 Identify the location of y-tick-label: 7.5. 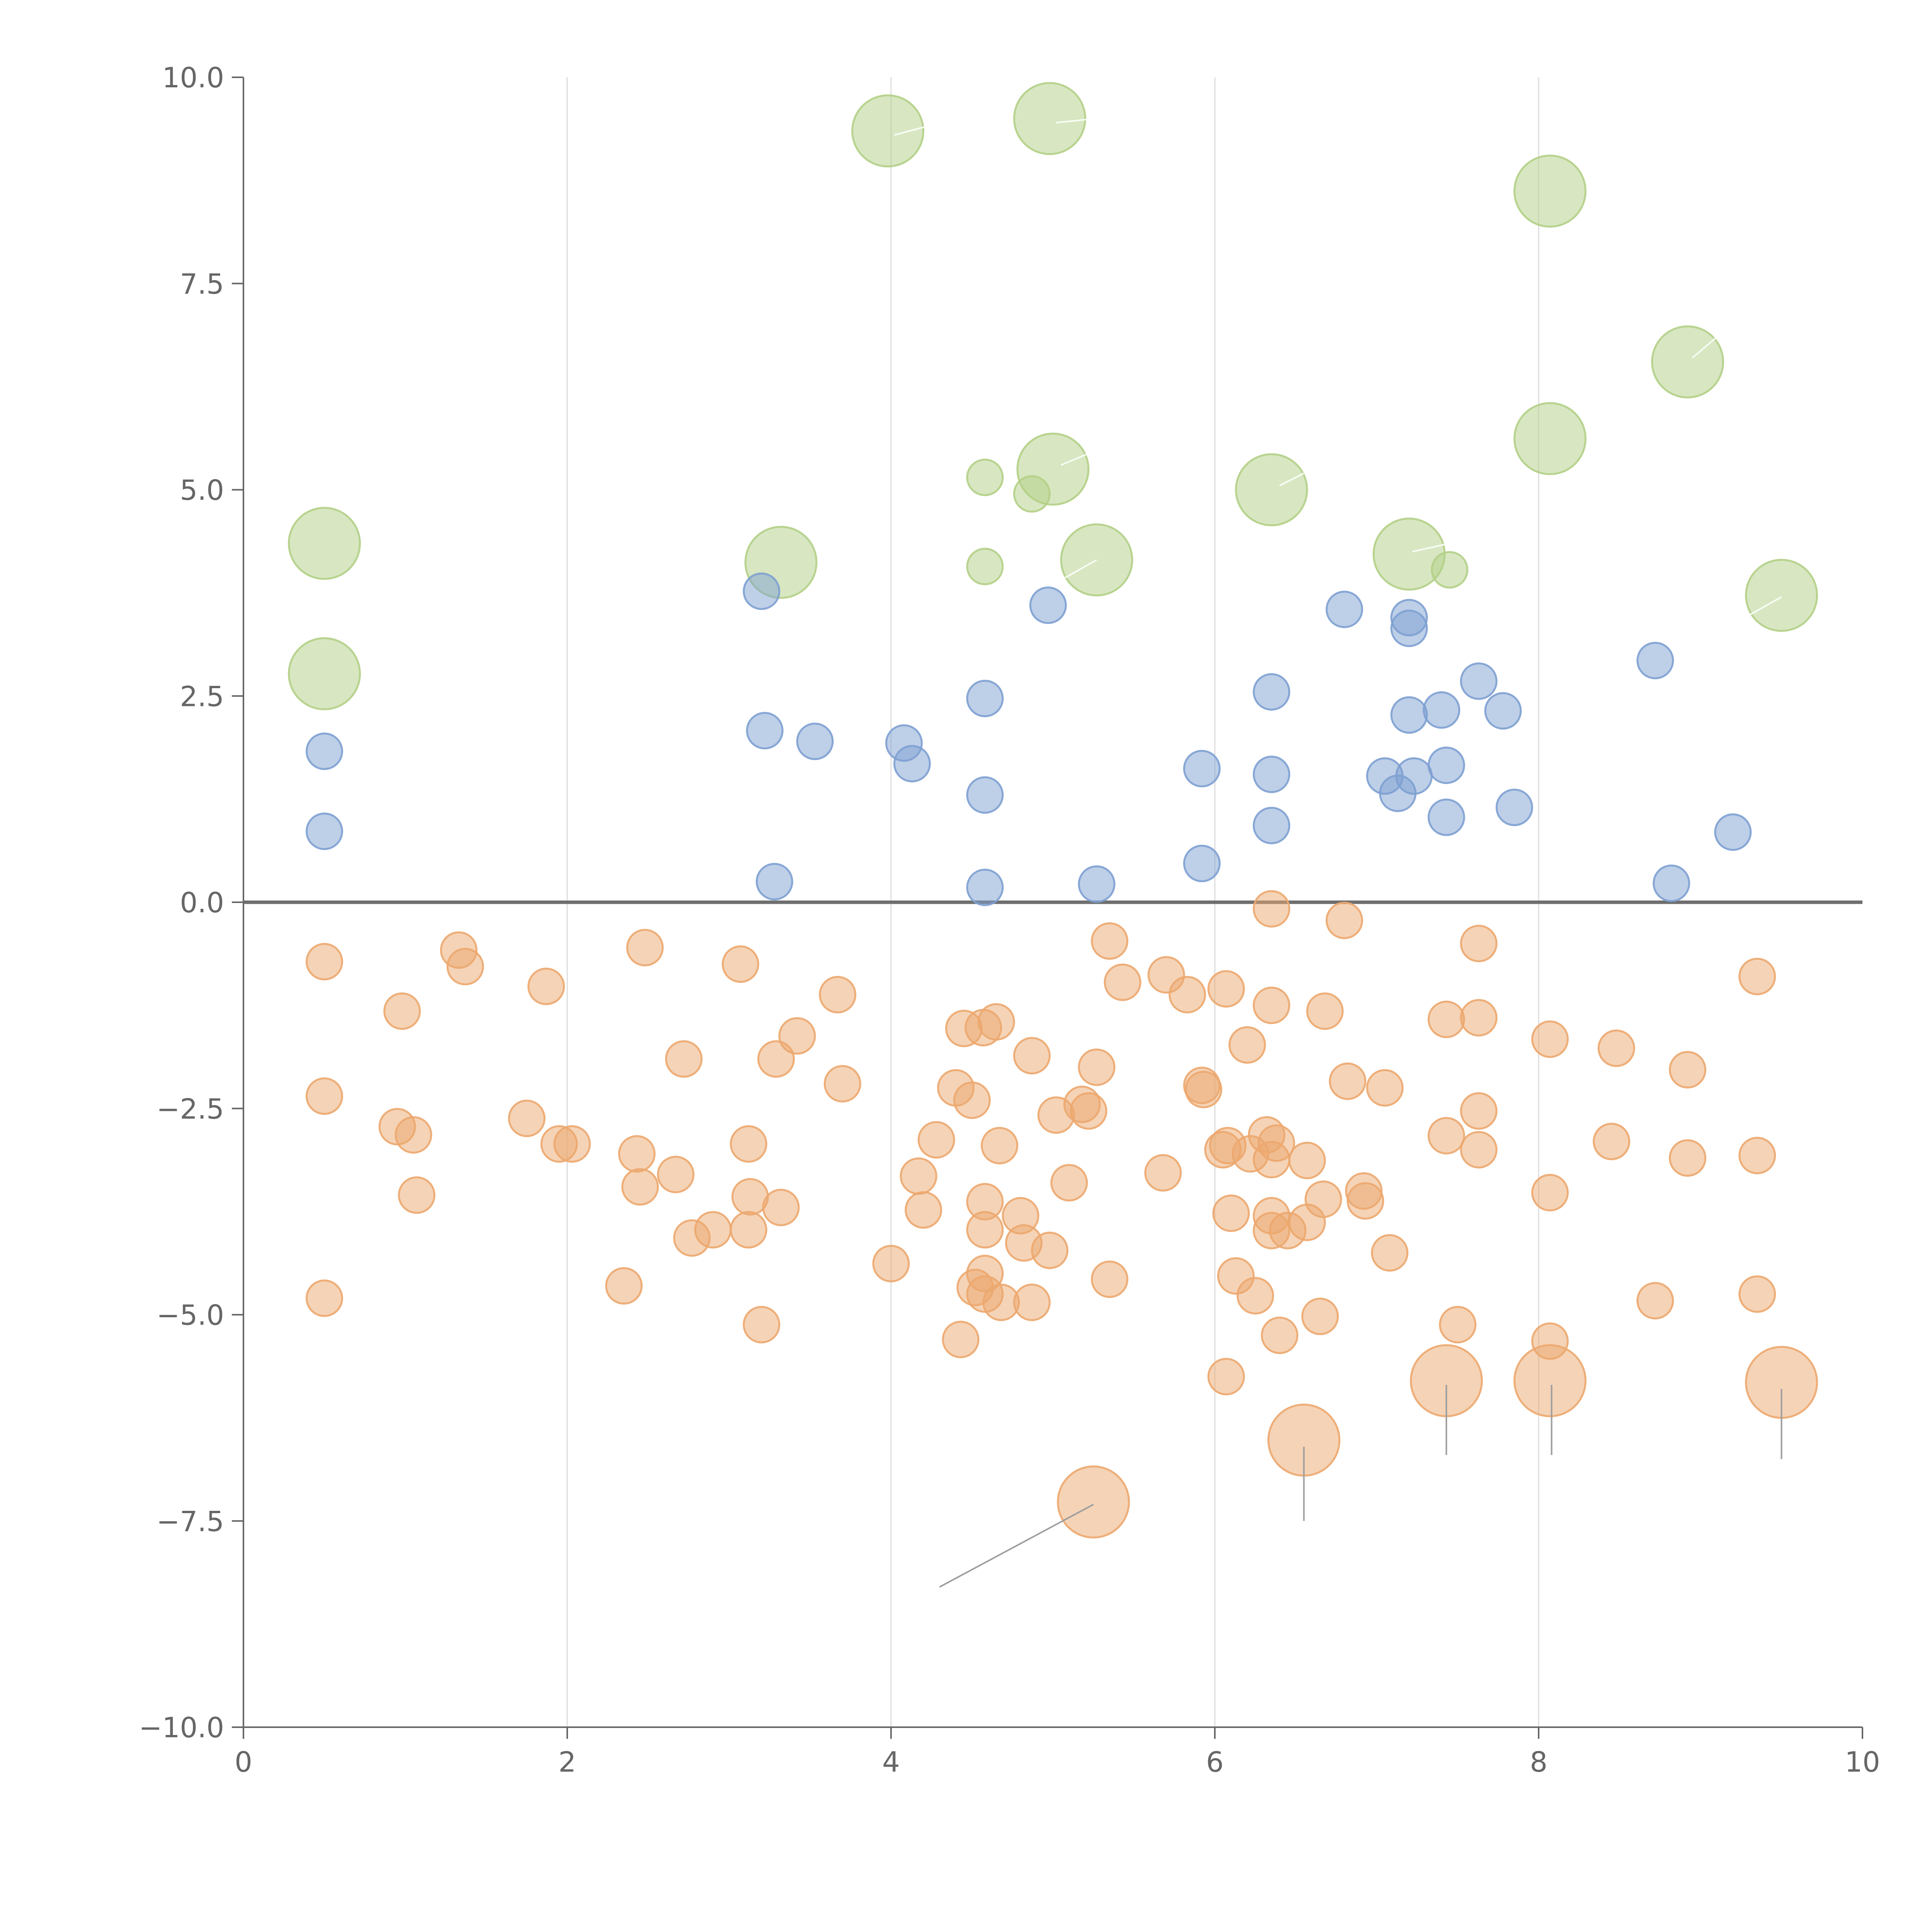
(202, 284).